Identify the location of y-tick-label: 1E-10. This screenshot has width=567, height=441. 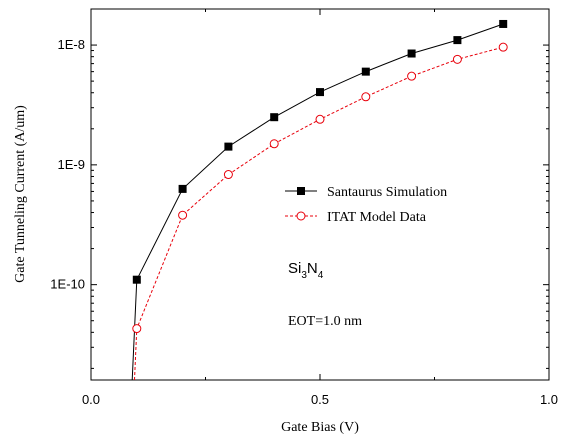
(67, 284).